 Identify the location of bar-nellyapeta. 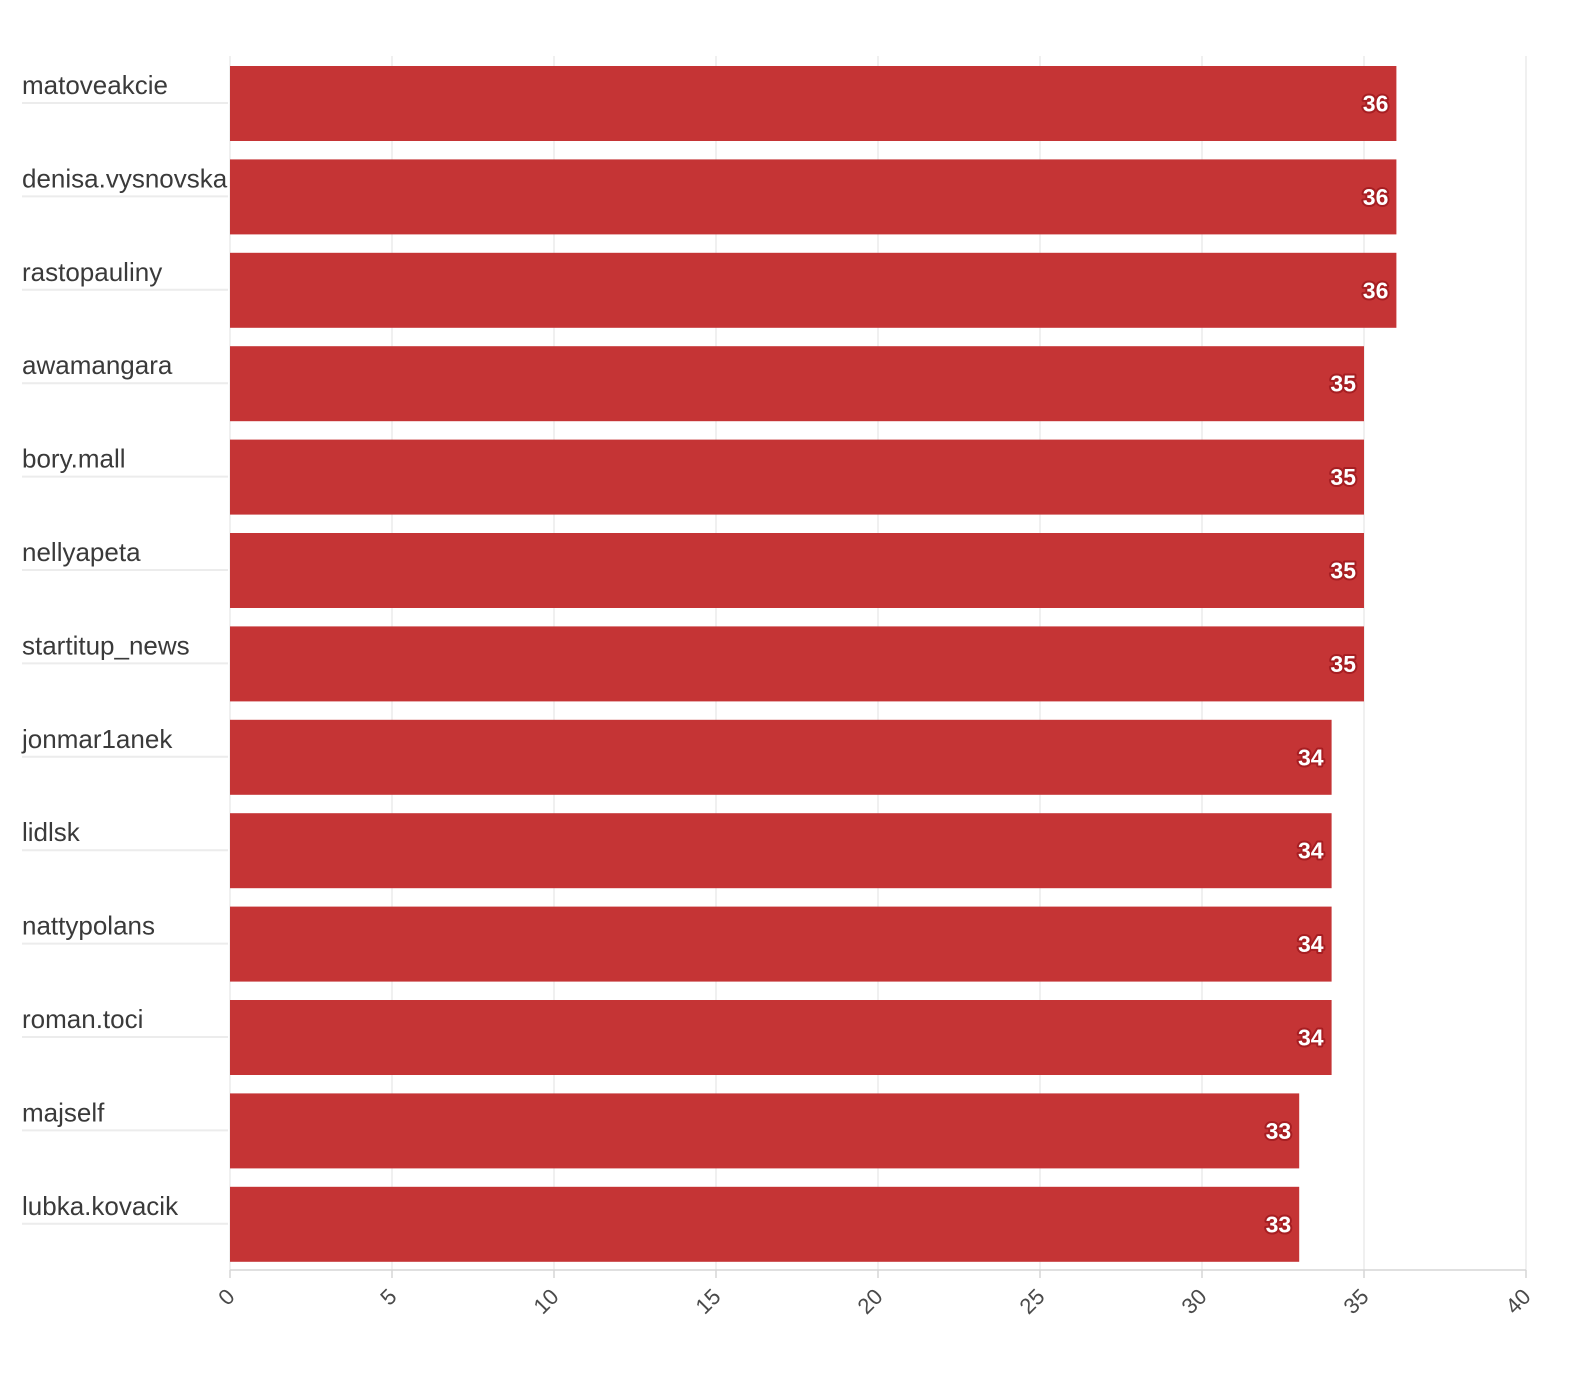
(797, 570).